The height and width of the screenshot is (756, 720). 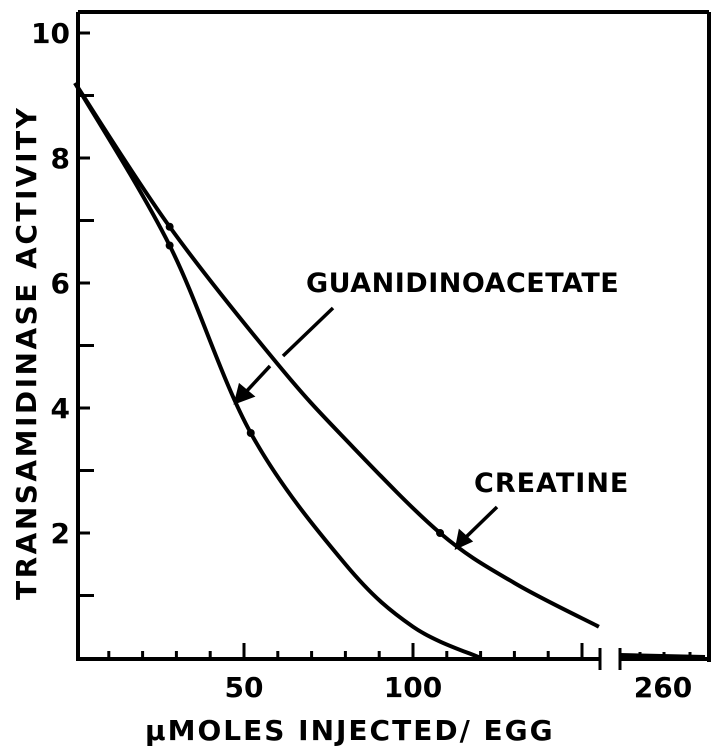 What do you see at coordinates (60, 158) in the screenshot?
I see `y-tick-label: 8` at bounding box center [60, 158].